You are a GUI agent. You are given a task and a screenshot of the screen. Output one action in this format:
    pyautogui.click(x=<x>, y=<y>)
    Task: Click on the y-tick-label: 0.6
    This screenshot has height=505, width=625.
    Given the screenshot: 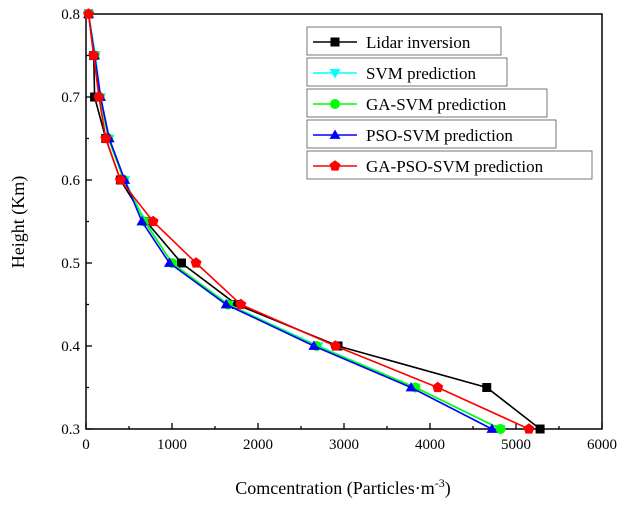 What is the action you would take?
    pyautogui.click(x=70, y=181)
    